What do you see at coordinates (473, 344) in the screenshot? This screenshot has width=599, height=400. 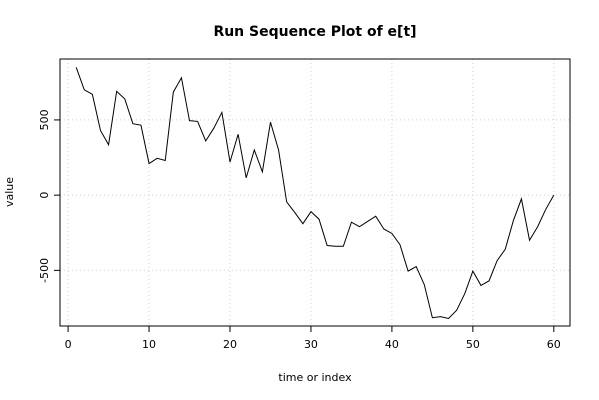 I see `x-tick-label: 50` at bounding box center [473, 344].